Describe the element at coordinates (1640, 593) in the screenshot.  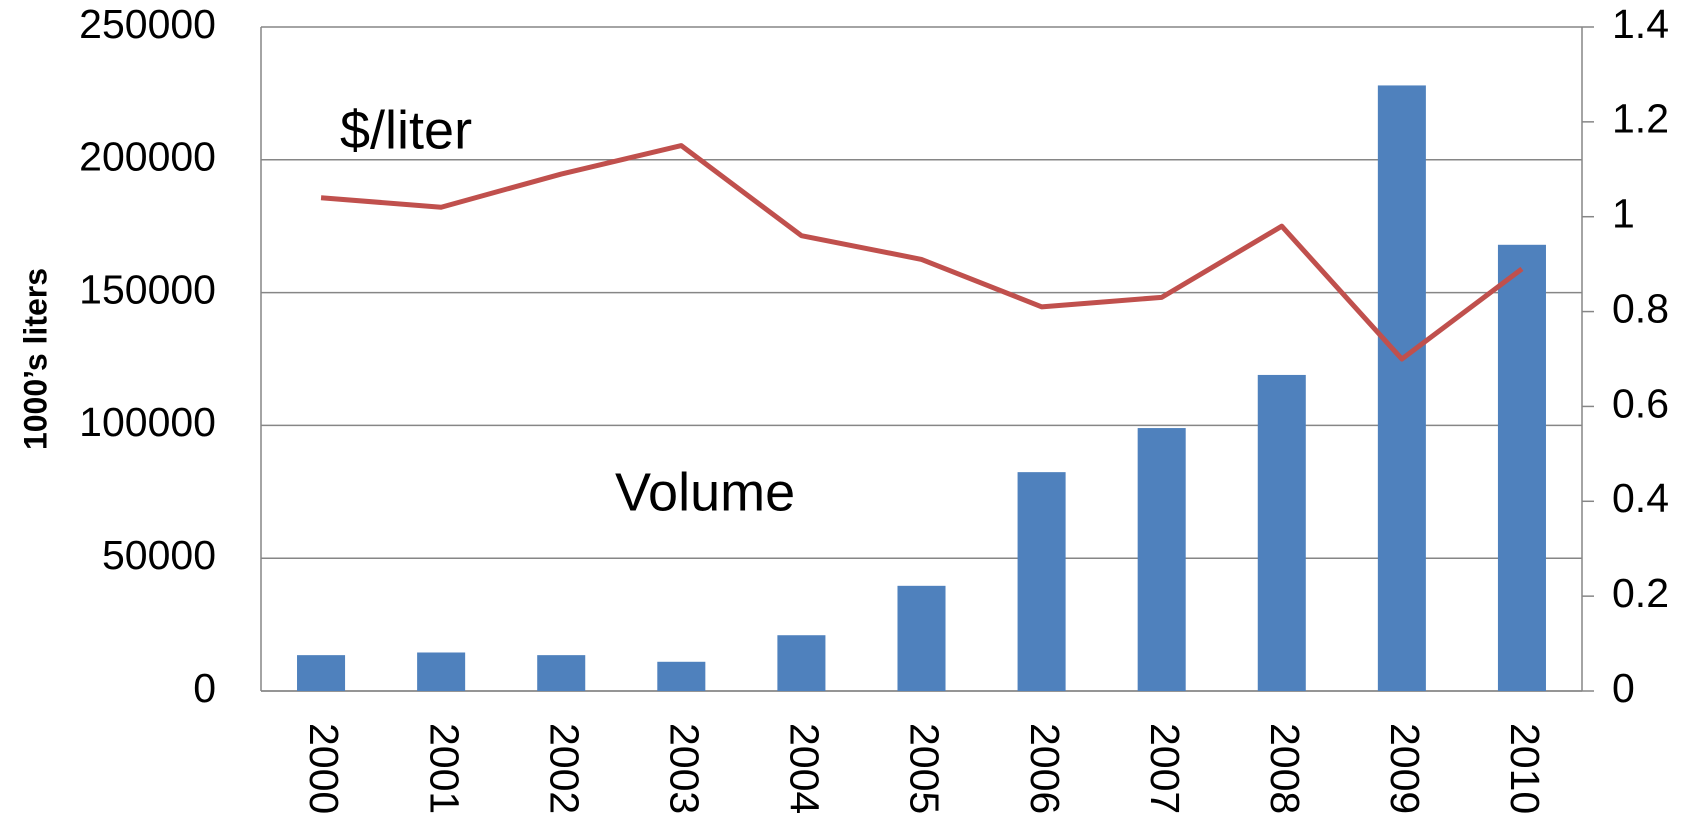
I see `y2-tick-label: 0.2` at that location.